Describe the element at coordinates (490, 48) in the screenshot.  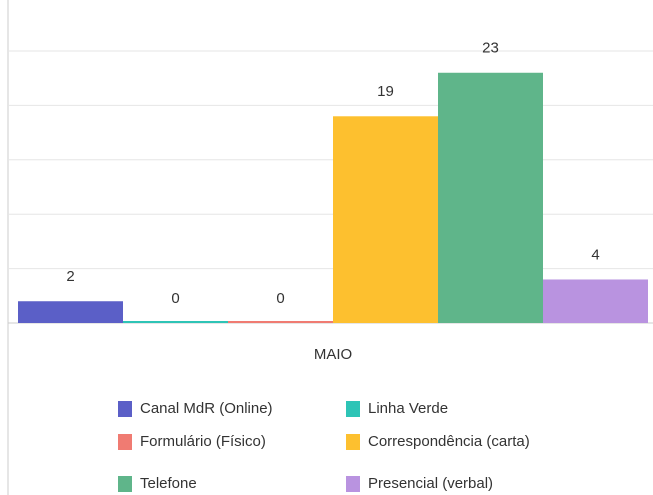
I see `value-label: 23` at that location.